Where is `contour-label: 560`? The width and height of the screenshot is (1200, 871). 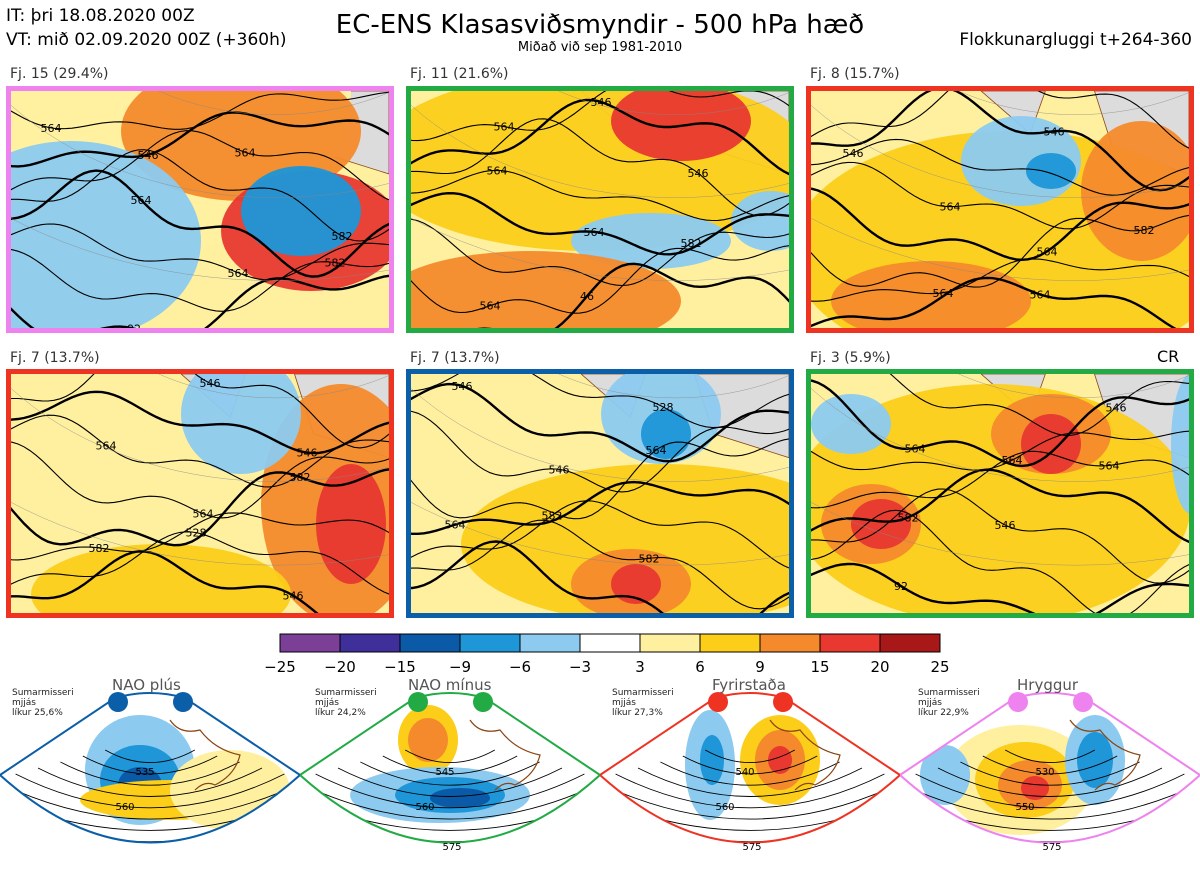 contour-label: 560 is located at coordinates (124, 807).